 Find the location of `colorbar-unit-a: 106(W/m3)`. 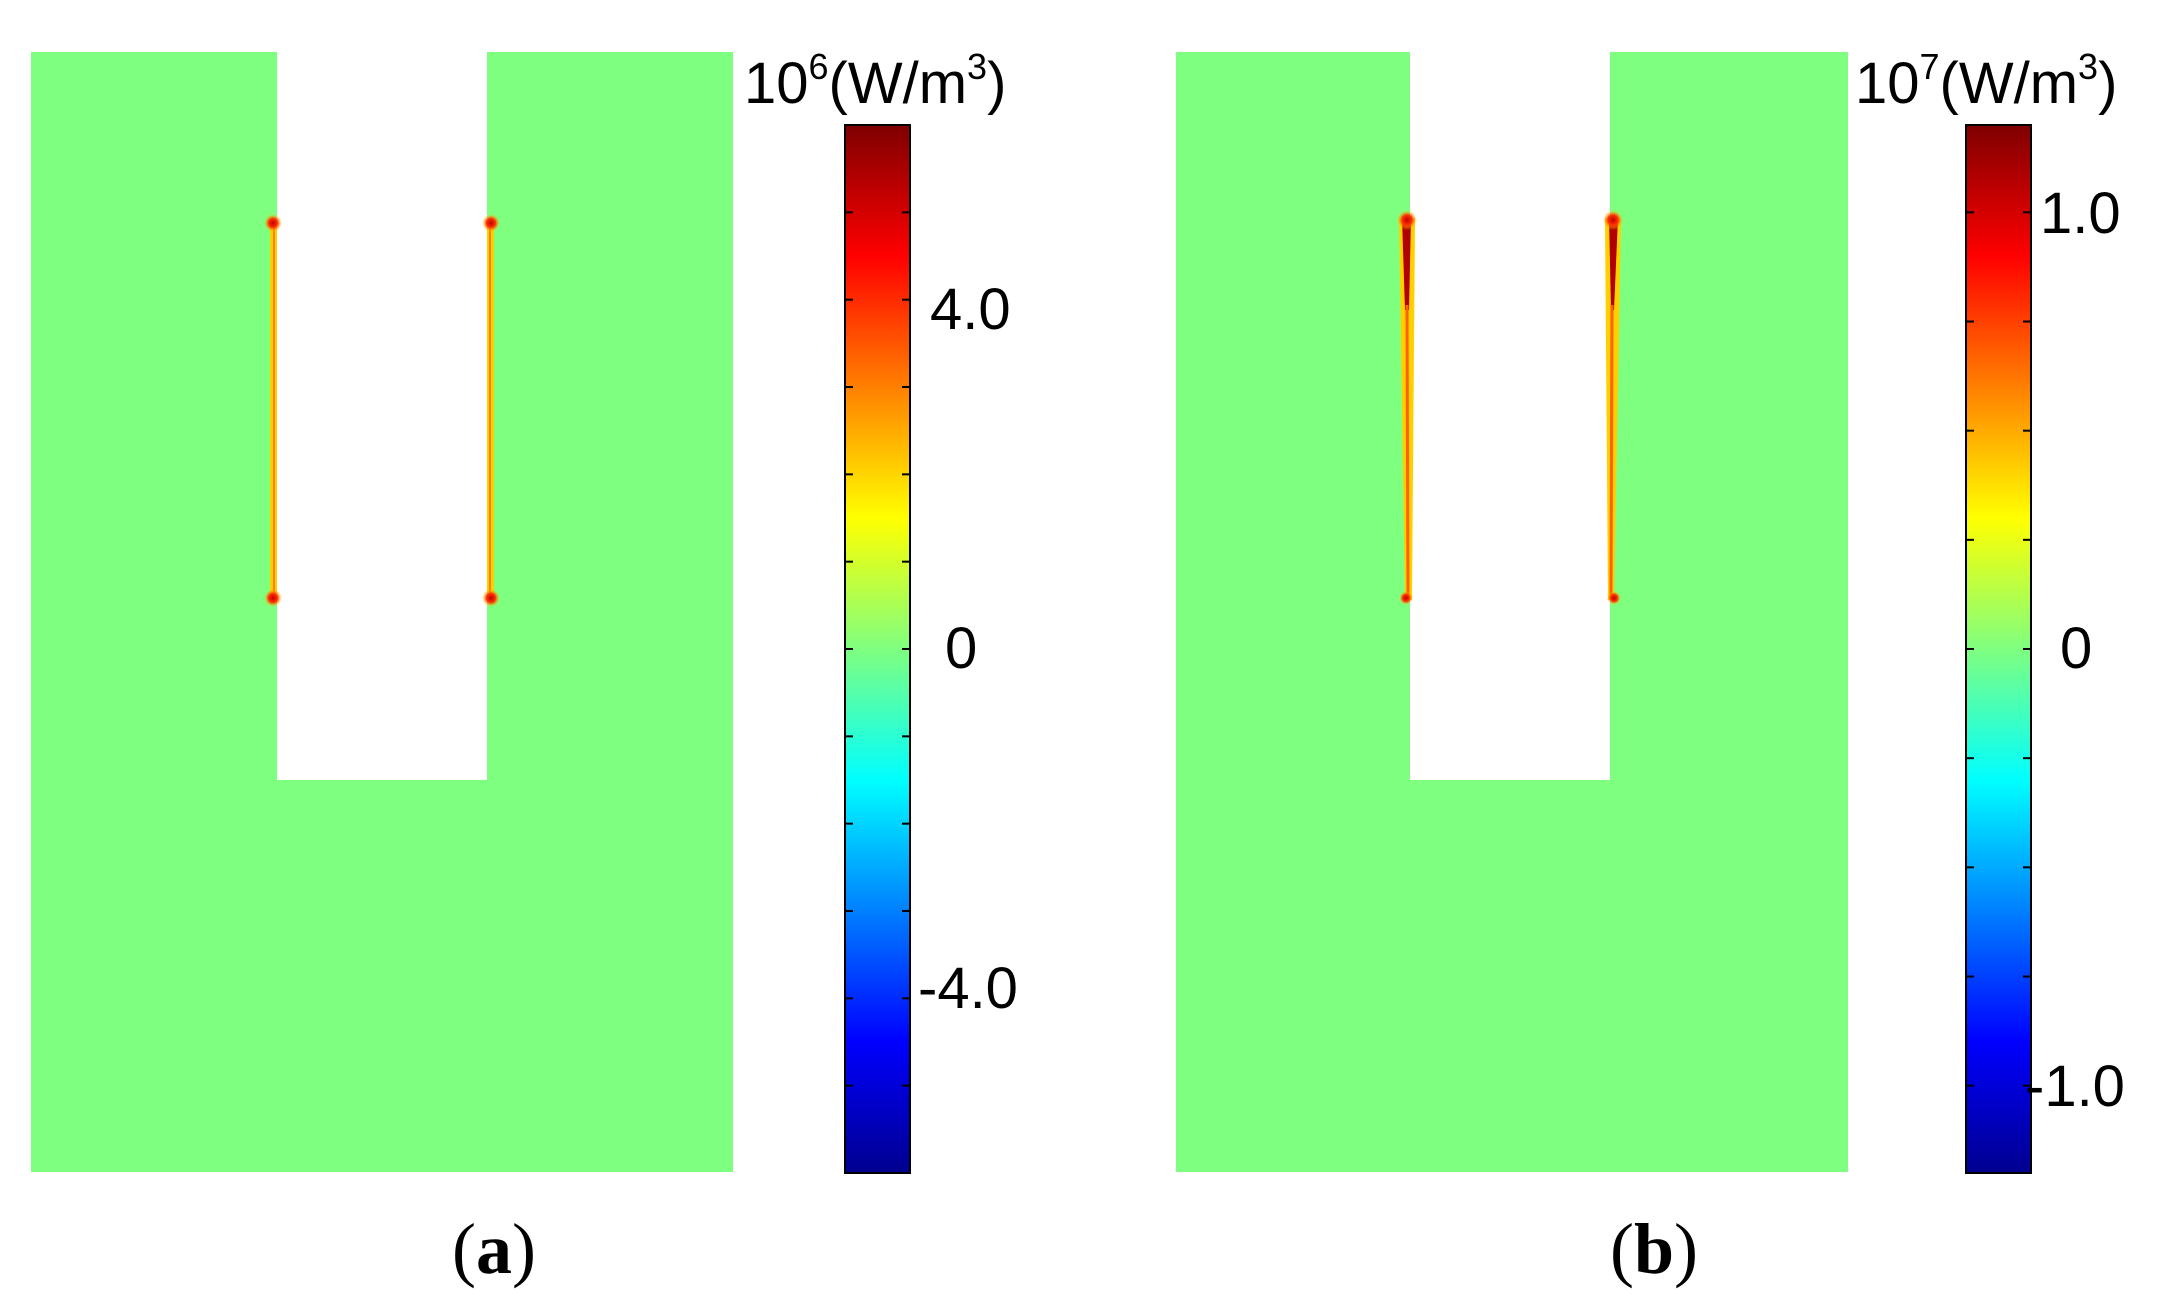

colorbar-unit-a: 106(W/m3) is located at coordinates (875, 81).